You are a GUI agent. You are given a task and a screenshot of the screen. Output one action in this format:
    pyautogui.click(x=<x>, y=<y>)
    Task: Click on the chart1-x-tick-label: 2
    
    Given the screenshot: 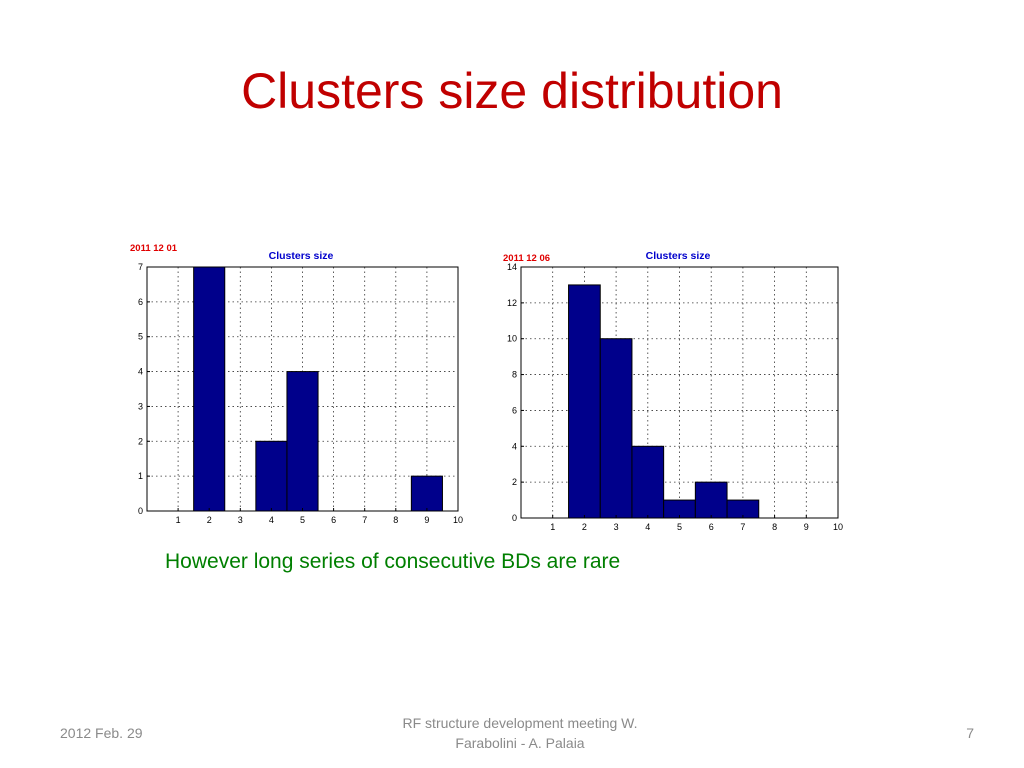 What is the action you would take?
    pyautogui.click(x=209, y=520)
    